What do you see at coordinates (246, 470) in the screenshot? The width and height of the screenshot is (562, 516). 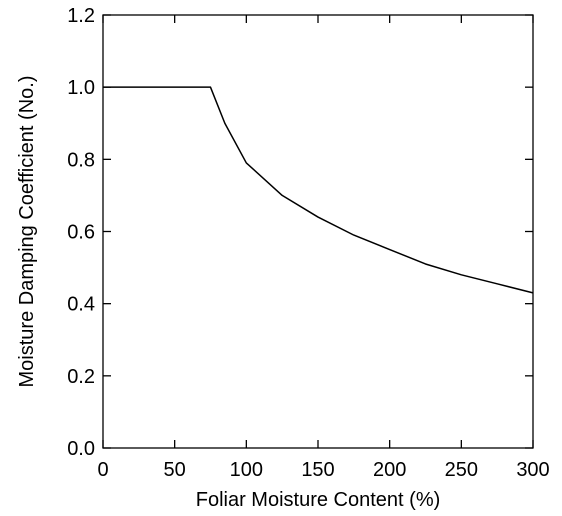 I see `x-tick-label: 100` at bounding box center [246, 470].